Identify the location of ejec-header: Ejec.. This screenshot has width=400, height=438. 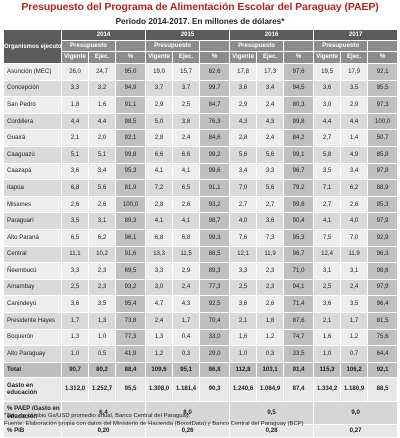
(102, 57).